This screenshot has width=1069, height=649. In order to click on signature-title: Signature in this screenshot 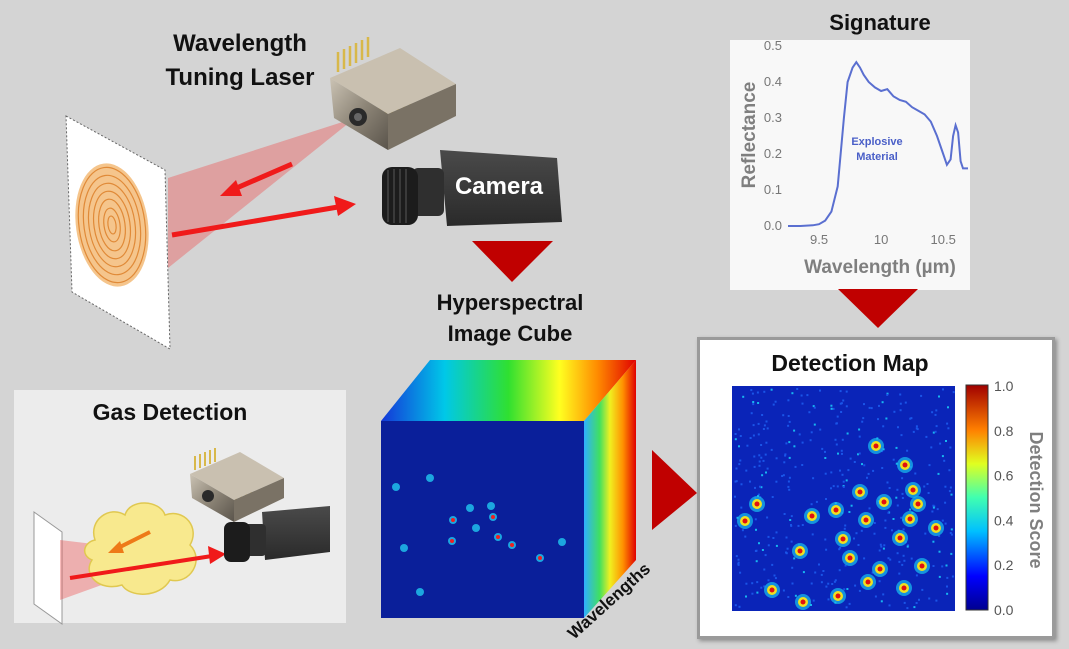, I will do `click(880, 22)`.